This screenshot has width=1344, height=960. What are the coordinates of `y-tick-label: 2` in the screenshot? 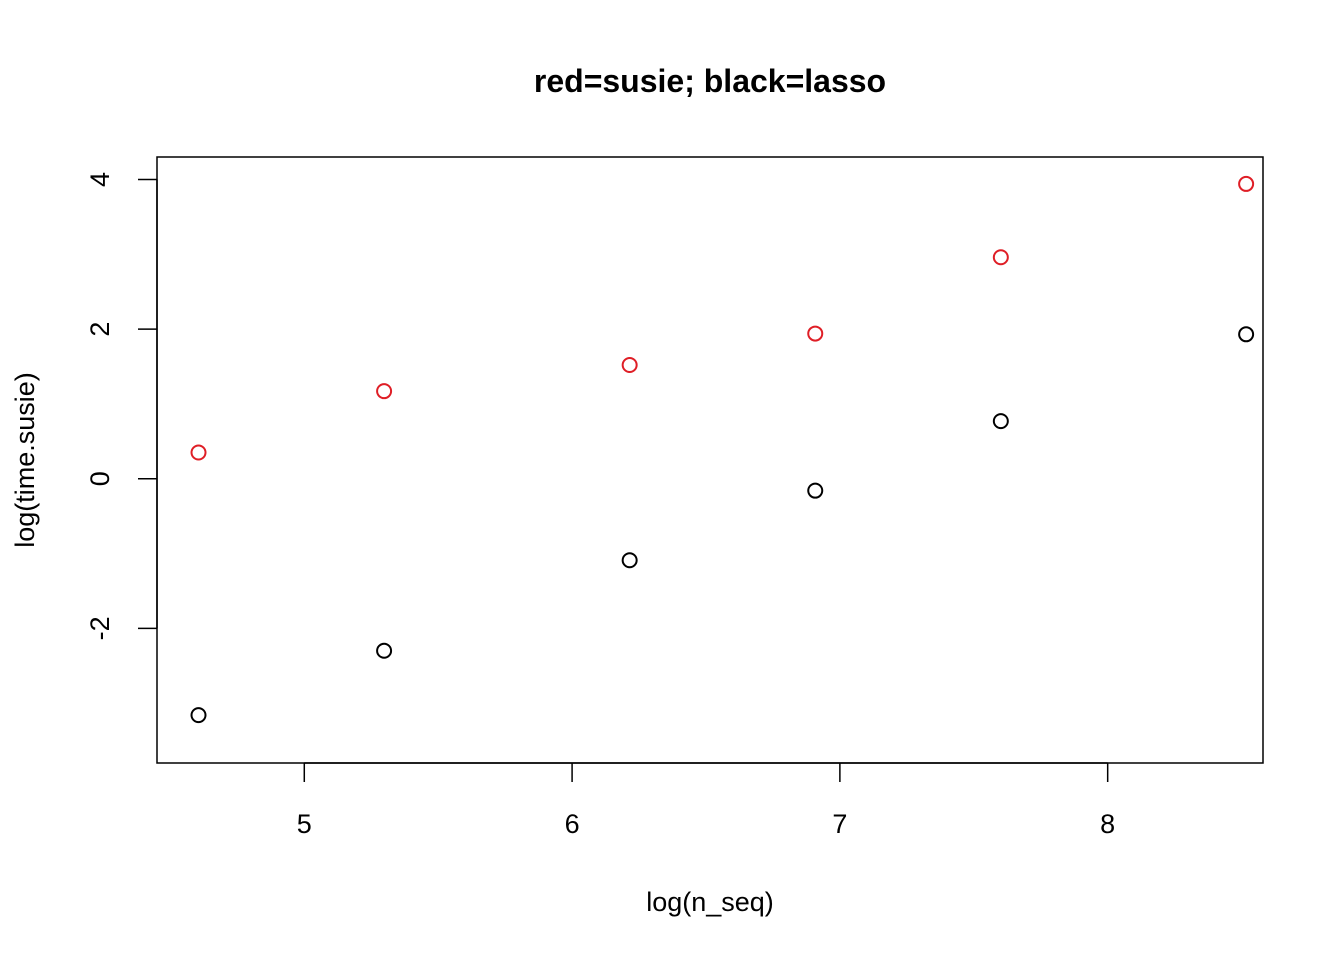 It's located at (100, 329).